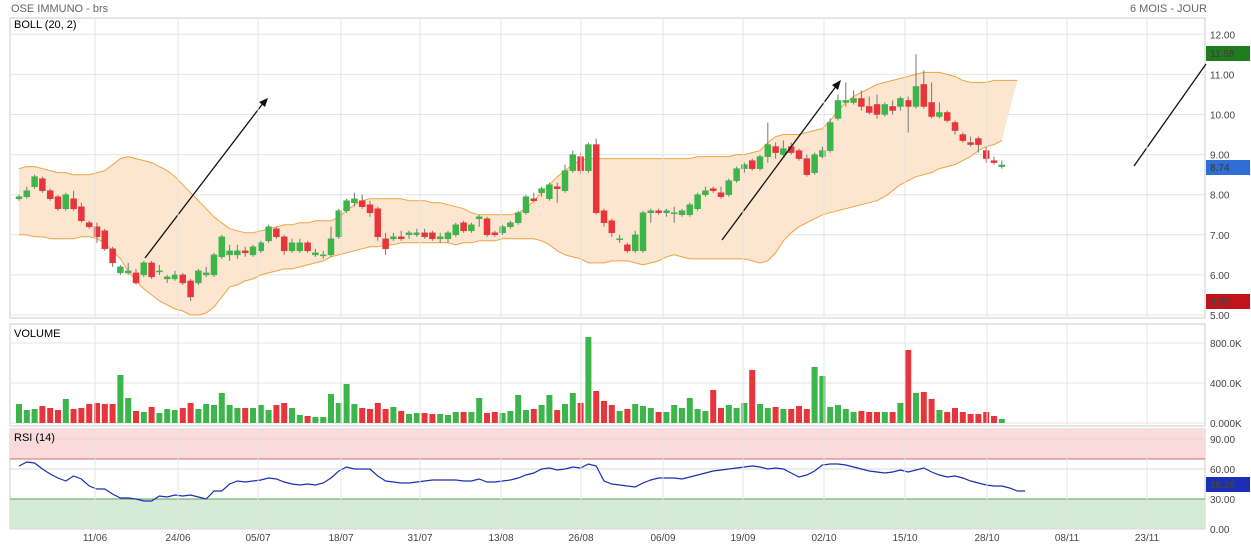  I want to click on date-tick-label: 24/06, so click(177, 538).